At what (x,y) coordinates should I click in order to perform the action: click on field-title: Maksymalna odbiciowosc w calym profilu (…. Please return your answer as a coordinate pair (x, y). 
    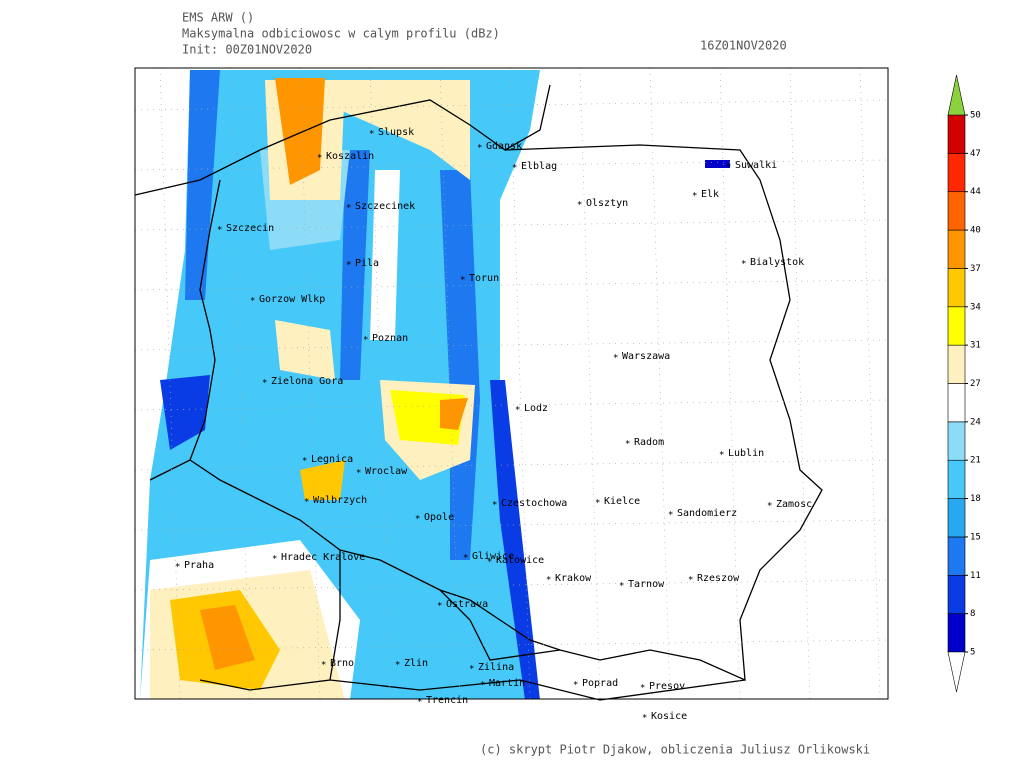
    Looking at the image, I should click on (341, 34).